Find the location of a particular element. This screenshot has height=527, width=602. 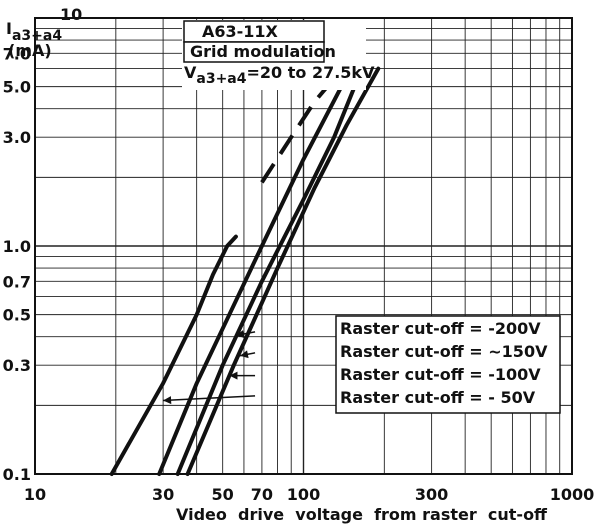

y-axis-unit: (mA) is located at coordinates (30, 50).